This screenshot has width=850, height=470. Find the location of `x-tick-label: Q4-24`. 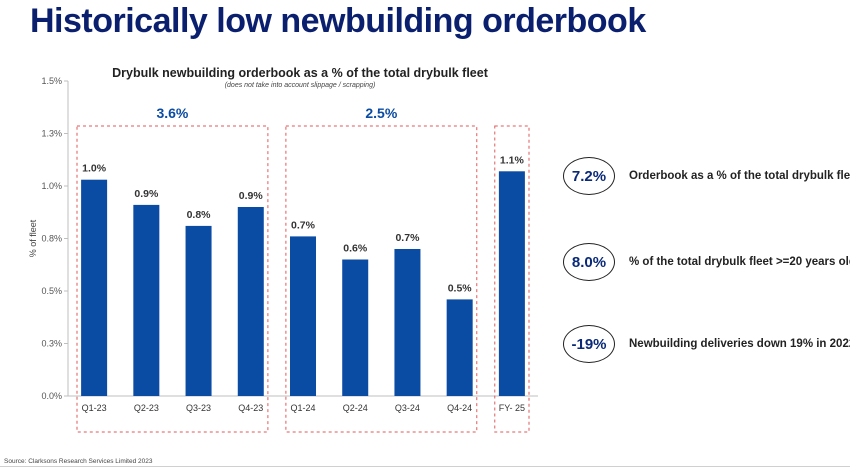

x-tick-label: Q4-24 is located at coordinates (459, 408).